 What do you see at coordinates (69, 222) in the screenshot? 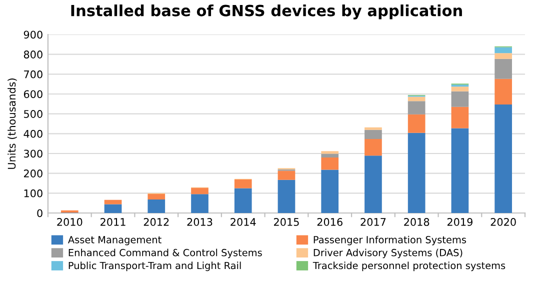
I see `x-tick-label: 2010` at bounding box center [69, 222].